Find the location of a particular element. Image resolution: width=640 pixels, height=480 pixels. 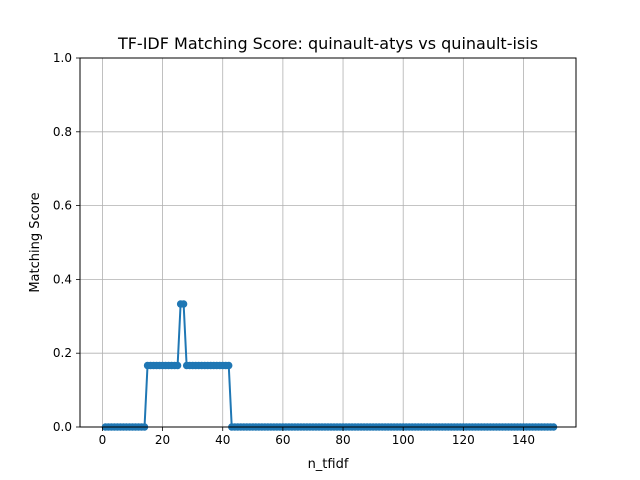

x-tick-label: 80 is located at coordinates (342, 440).